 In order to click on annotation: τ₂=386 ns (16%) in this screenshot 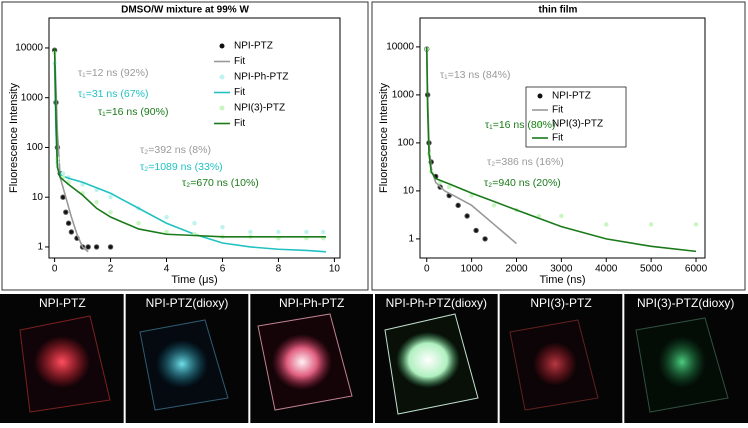, I will do `click(525, 162)`.